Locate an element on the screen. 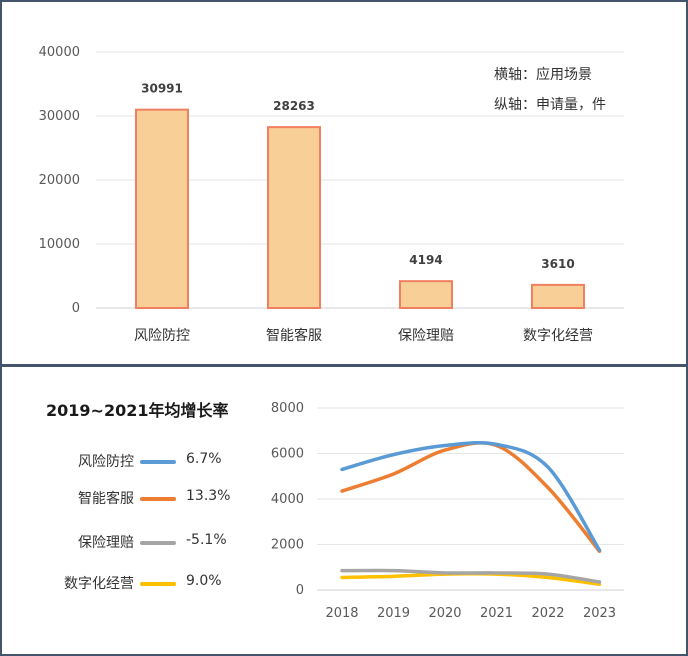 This screenshot has height=656, width=688. x-tick-label: 风险防控 is located at coordinates (162, 336).